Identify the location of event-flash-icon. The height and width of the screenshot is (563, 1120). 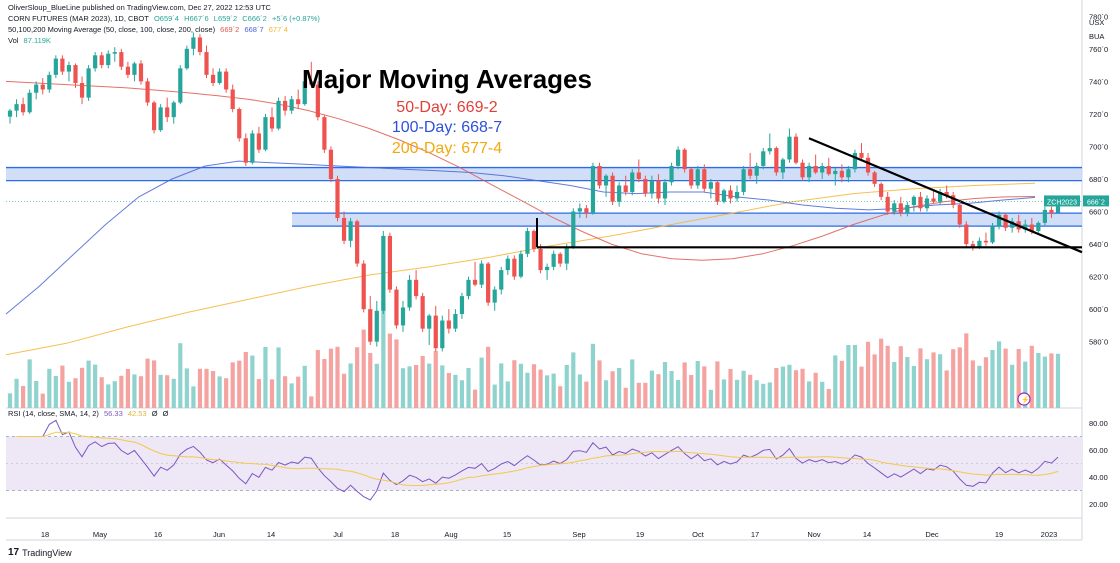
(1024, 399).